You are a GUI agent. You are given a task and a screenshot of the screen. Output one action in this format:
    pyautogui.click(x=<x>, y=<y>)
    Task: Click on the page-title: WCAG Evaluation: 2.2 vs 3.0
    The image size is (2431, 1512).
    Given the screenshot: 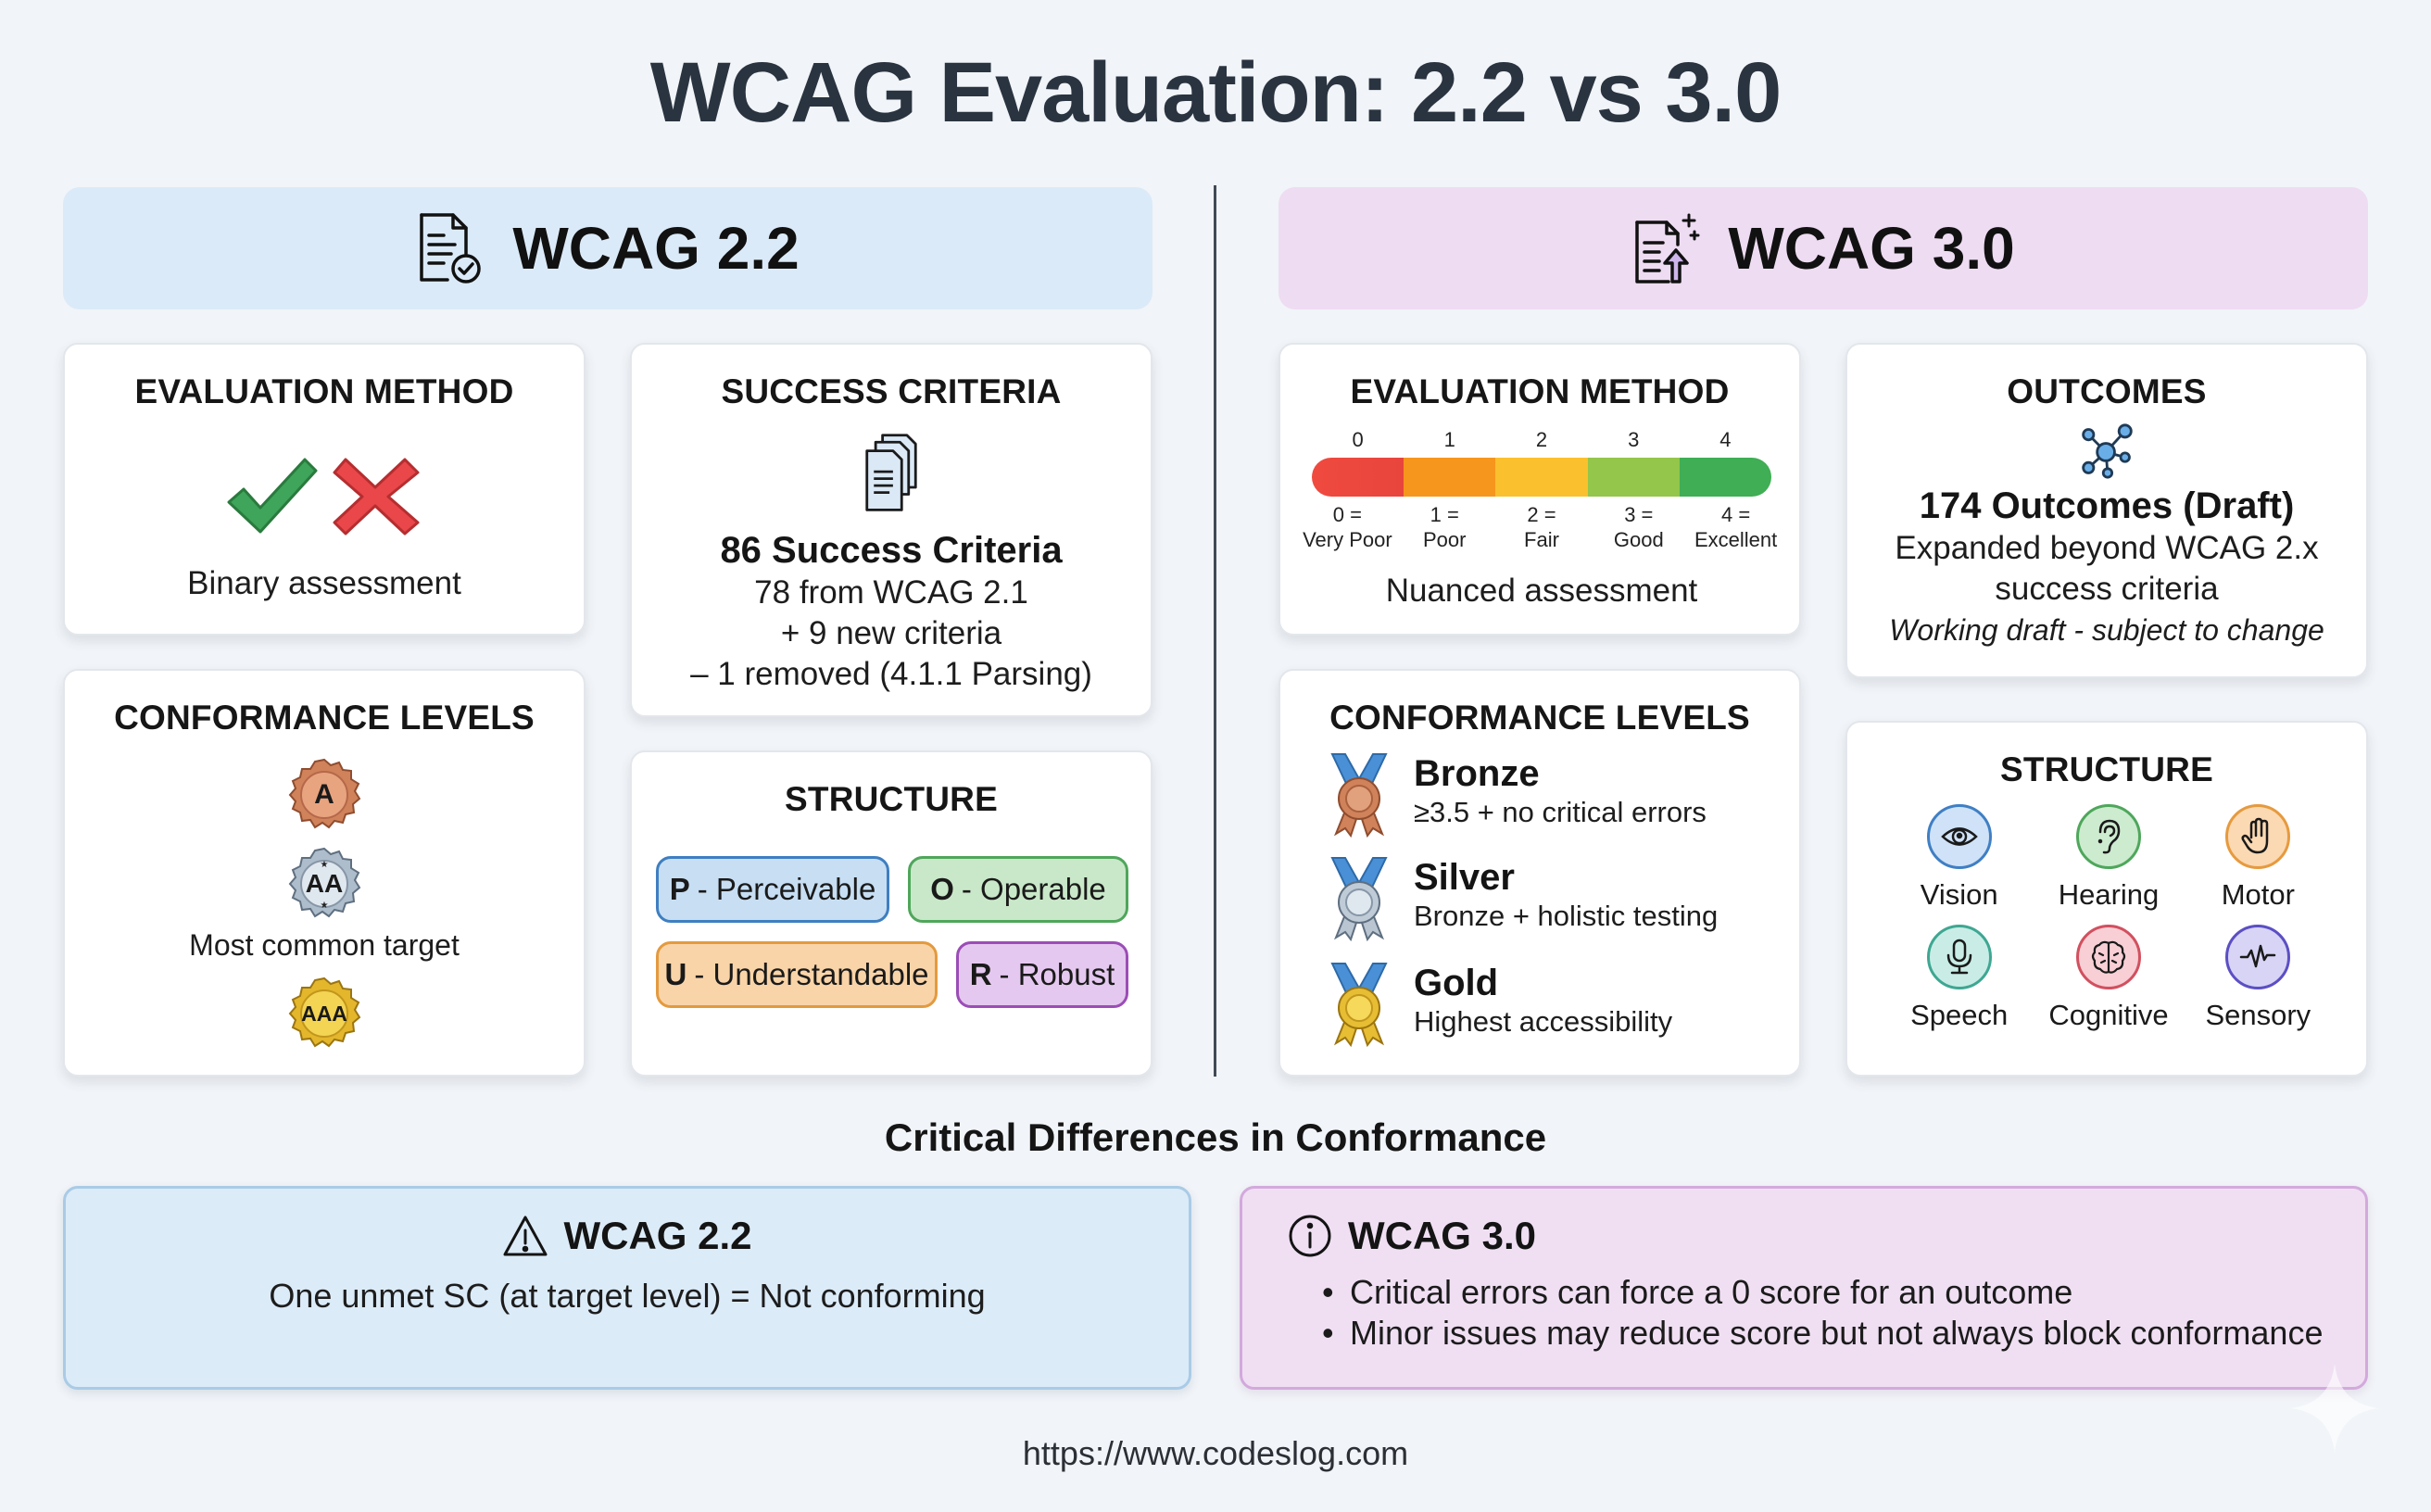 What is the action you would take?
    pyautogui.click(x=1215, y=92)
    